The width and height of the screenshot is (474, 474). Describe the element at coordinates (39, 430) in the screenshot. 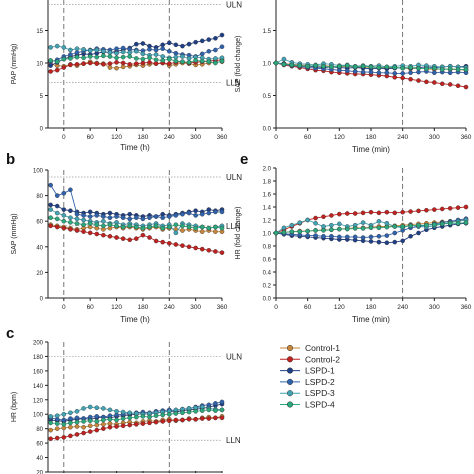

I see `y-tick-label: 80` at that location.